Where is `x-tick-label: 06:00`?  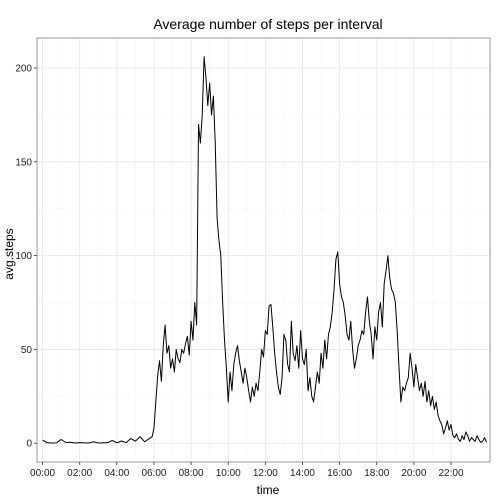 x-tick-label: 06:00 is located at coordinates (153, 473).